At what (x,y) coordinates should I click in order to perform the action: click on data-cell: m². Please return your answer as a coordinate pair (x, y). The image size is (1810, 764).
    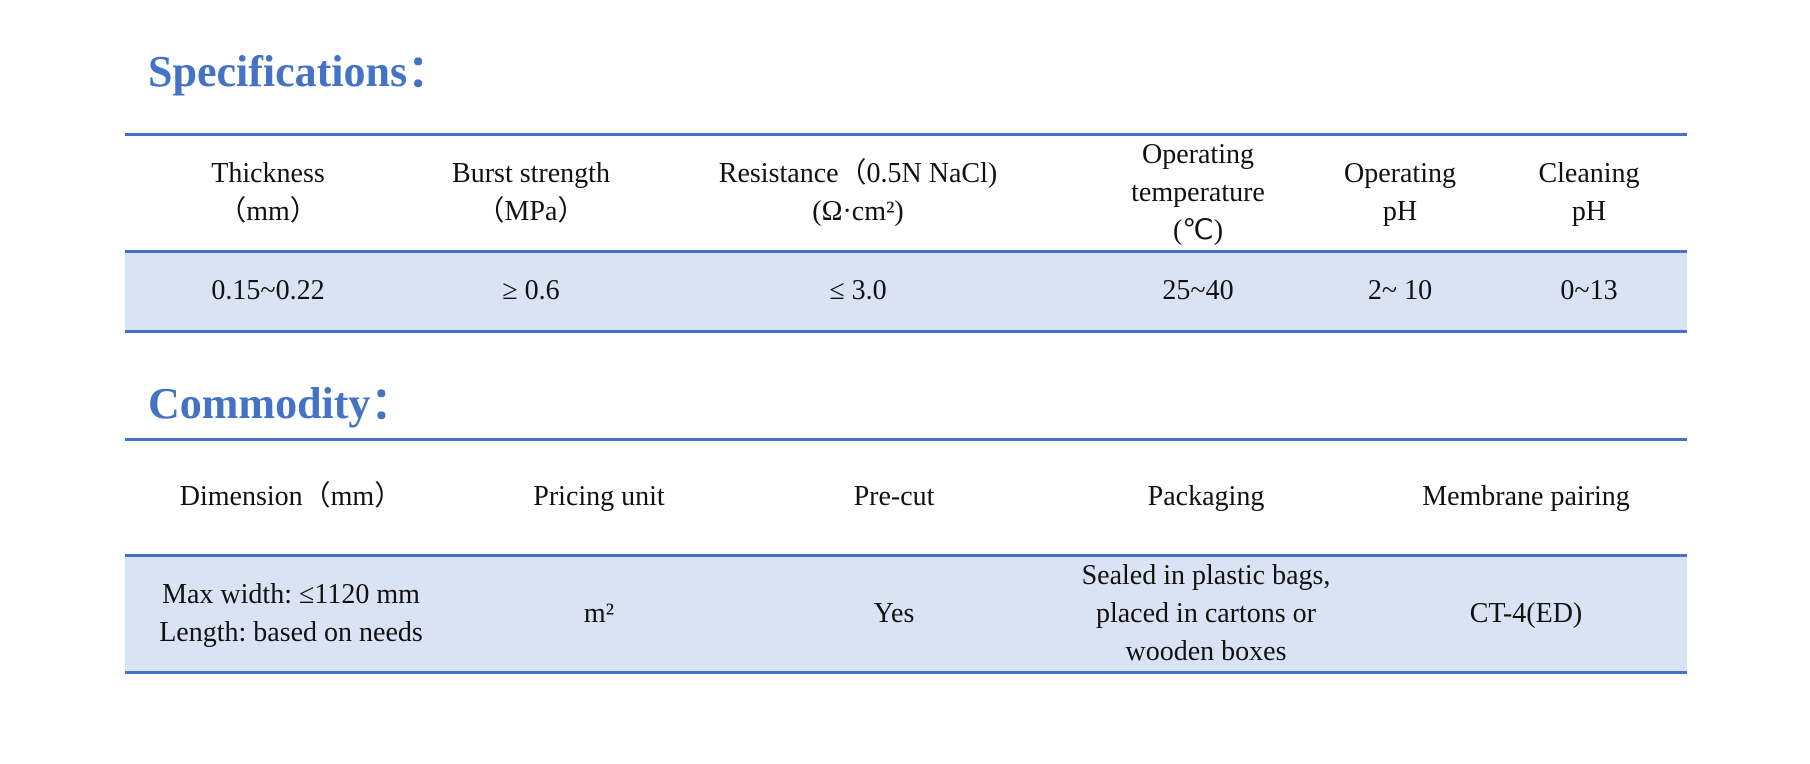
    Looking at the image, I should click on (599, 614).